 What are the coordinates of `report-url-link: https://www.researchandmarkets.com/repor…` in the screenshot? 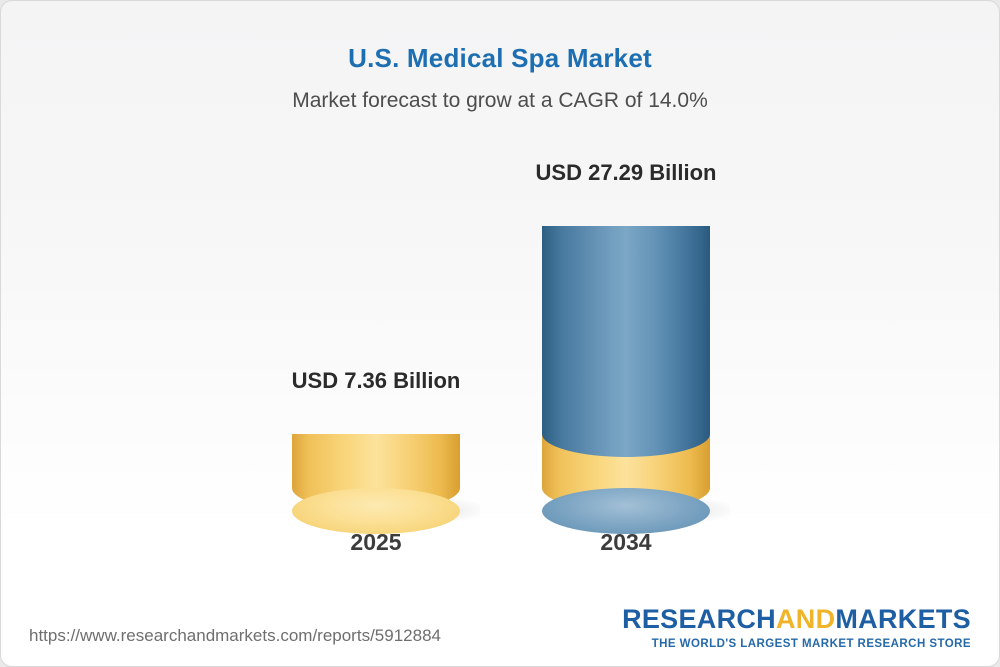 It's located at (235, 635).